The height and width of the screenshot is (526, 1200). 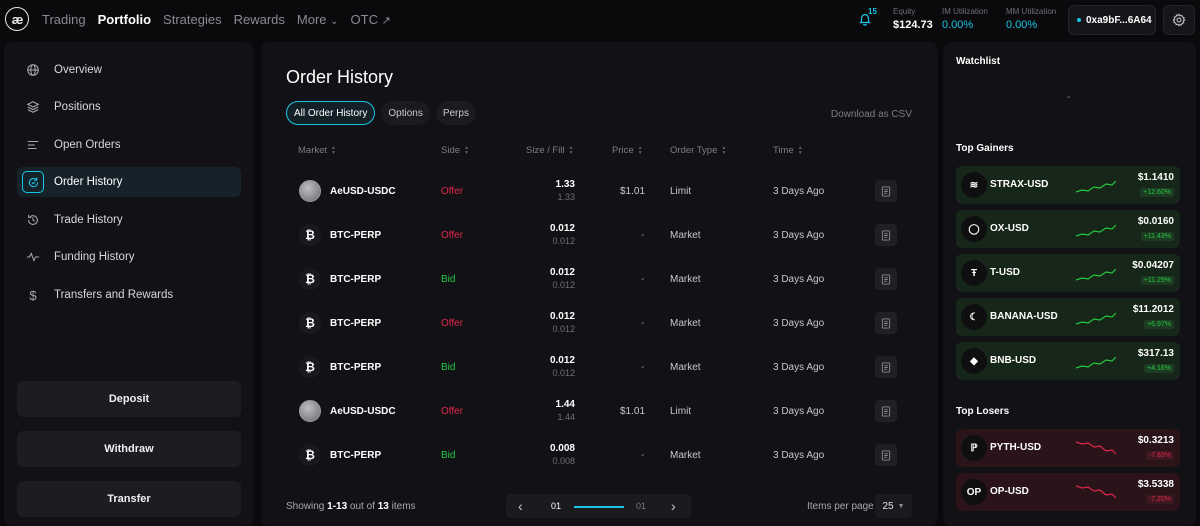 I want to click on tab-perps: Perps, so click(x=455, y=113).